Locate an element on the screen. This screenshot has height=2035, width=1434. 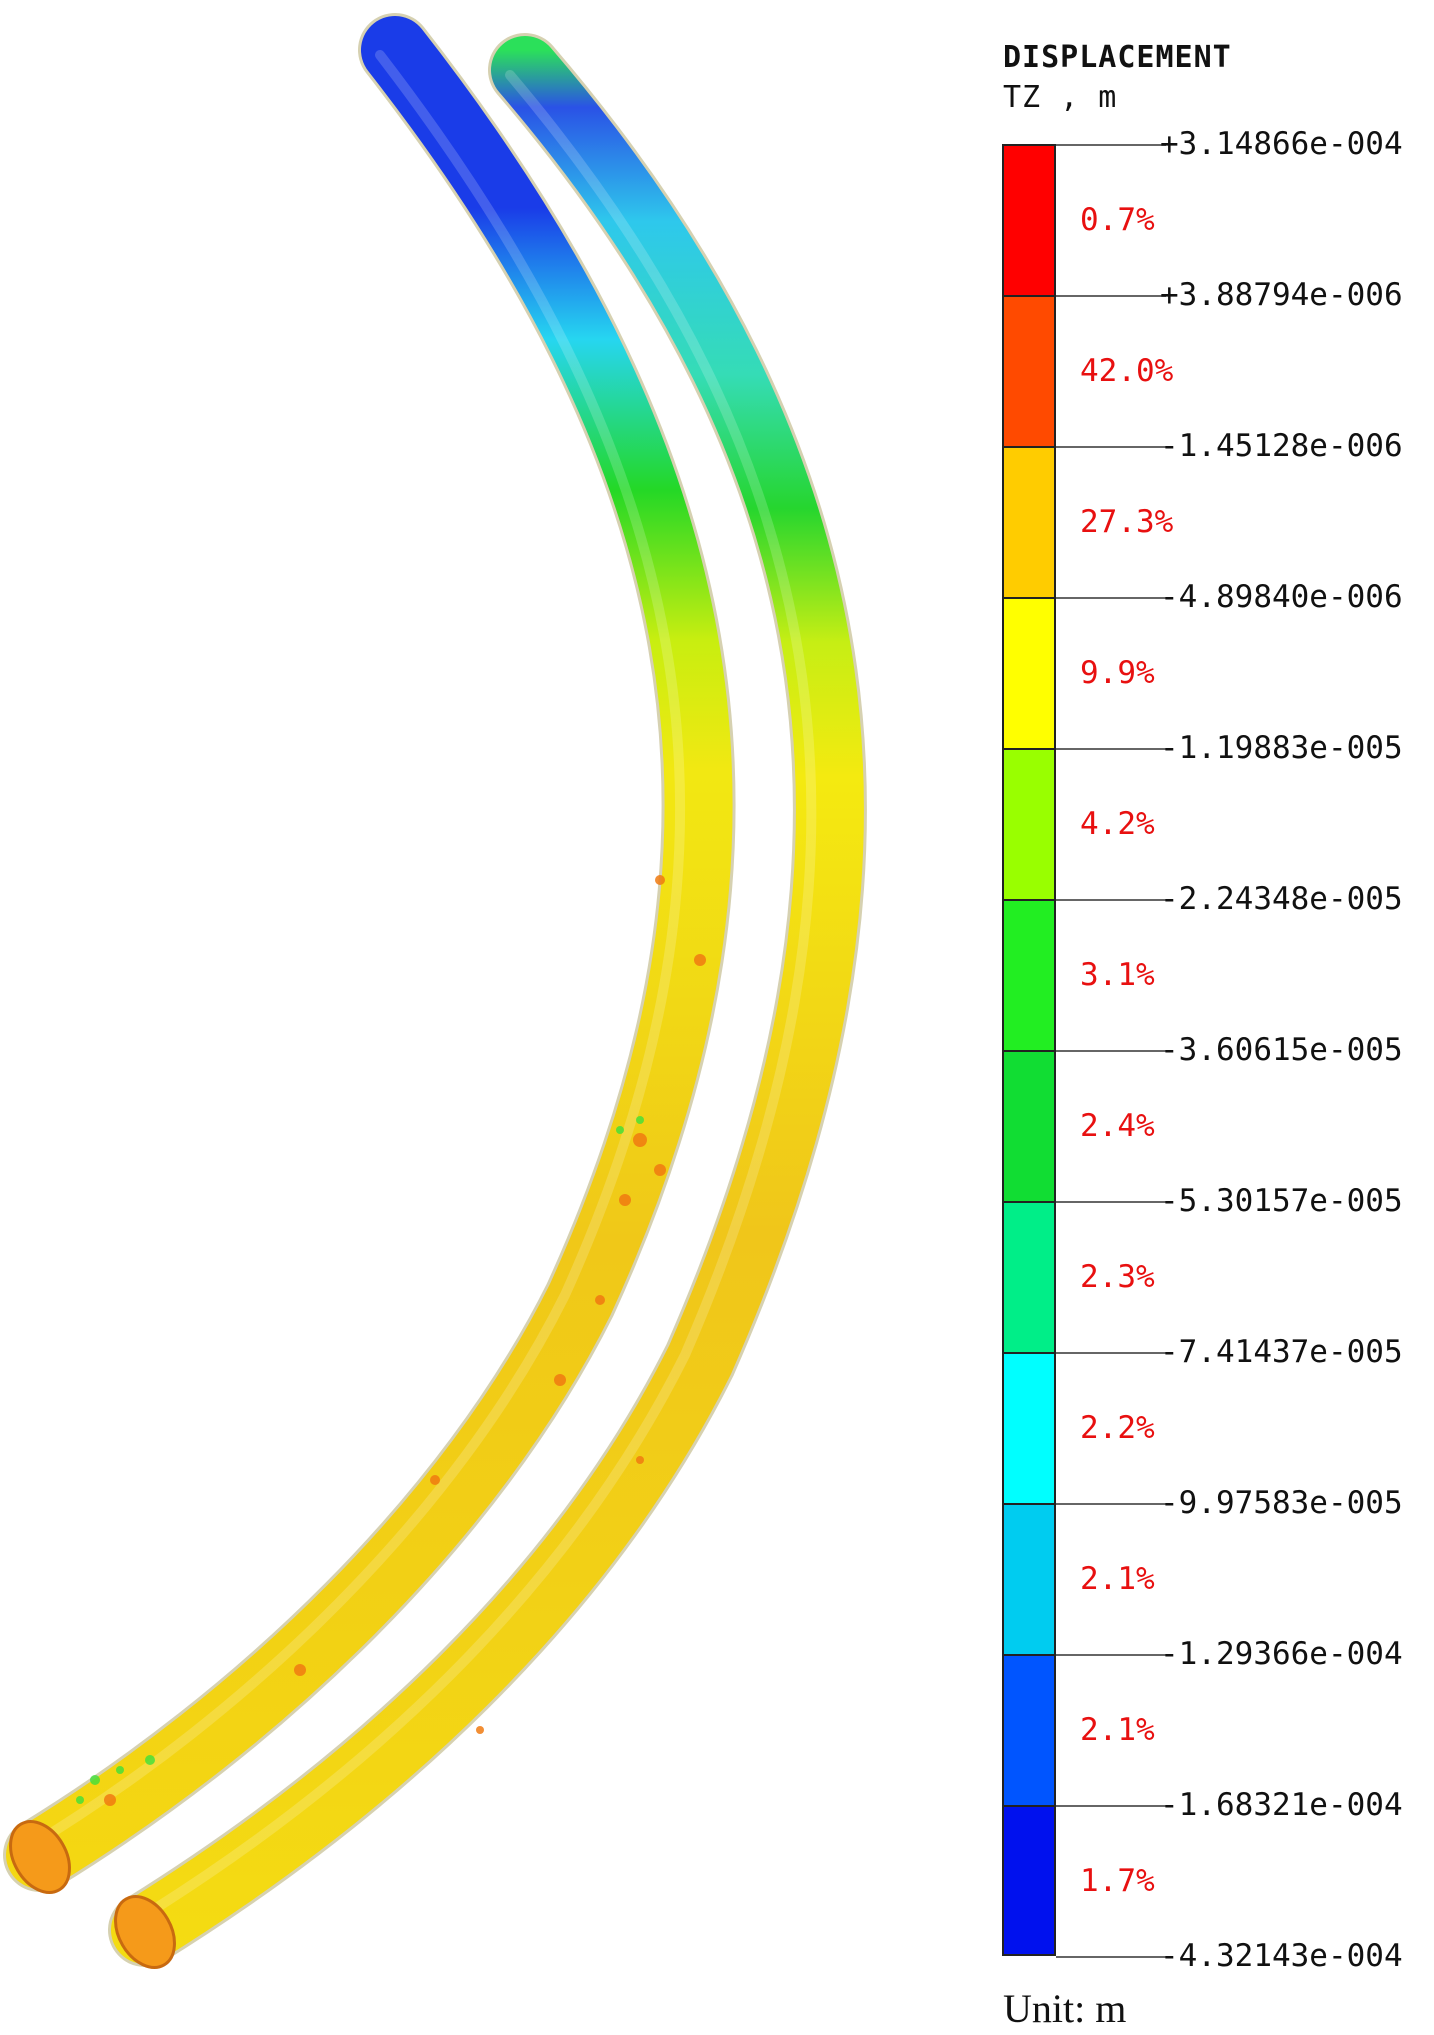
legend-tick-label: -1.19883e-005 is located at coordinates (1281, 748).